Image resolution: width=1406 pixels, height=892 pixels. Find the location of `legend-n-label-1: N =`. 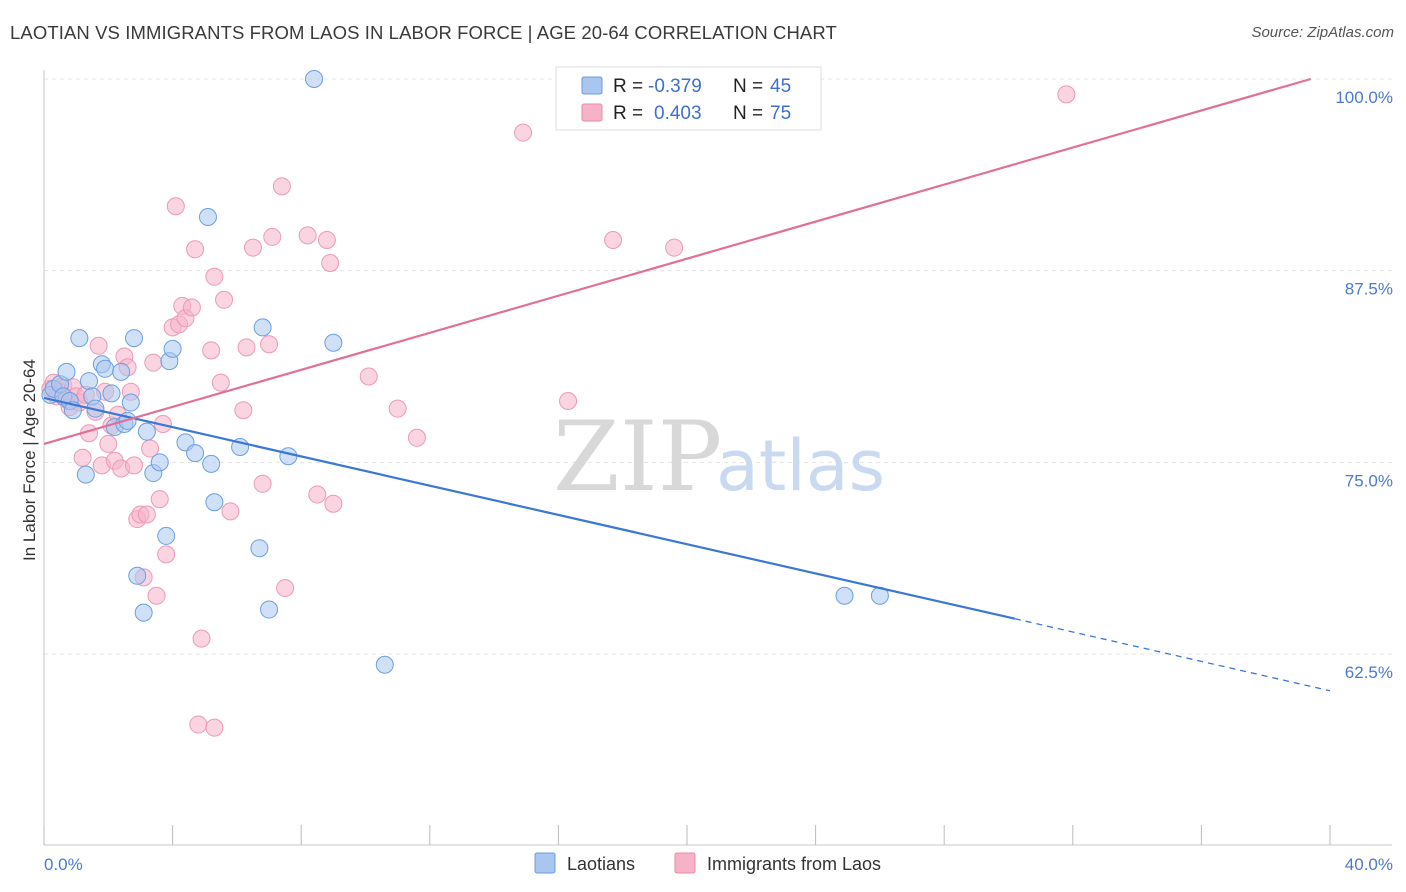

legend-n-label-1: N = is located at coordinates (748, 86).